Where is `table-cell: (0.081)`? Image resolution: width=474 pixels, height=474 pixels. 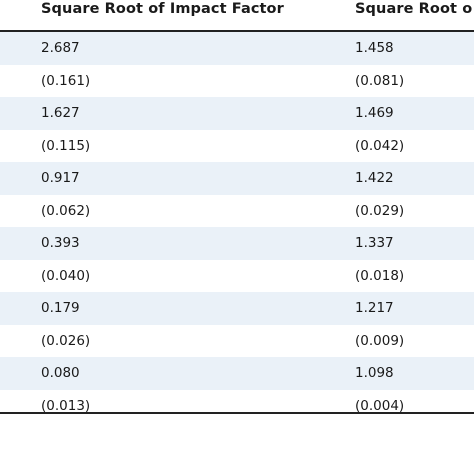
table-cell: (0.081) is located at coordinates (380, 80).